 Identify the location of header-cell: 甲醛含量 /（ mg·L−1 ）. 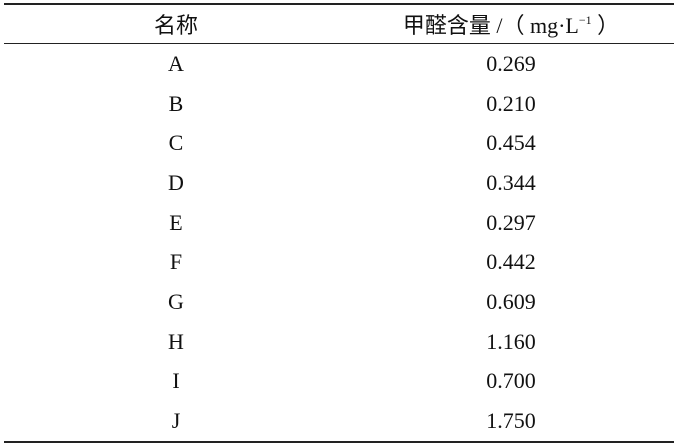
(511, 24).